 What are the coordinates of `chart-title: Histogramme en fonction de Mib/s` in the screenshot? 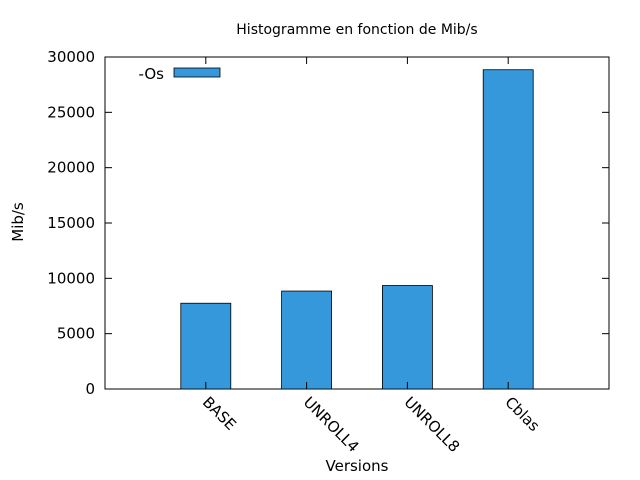 It's located at (356, 30).